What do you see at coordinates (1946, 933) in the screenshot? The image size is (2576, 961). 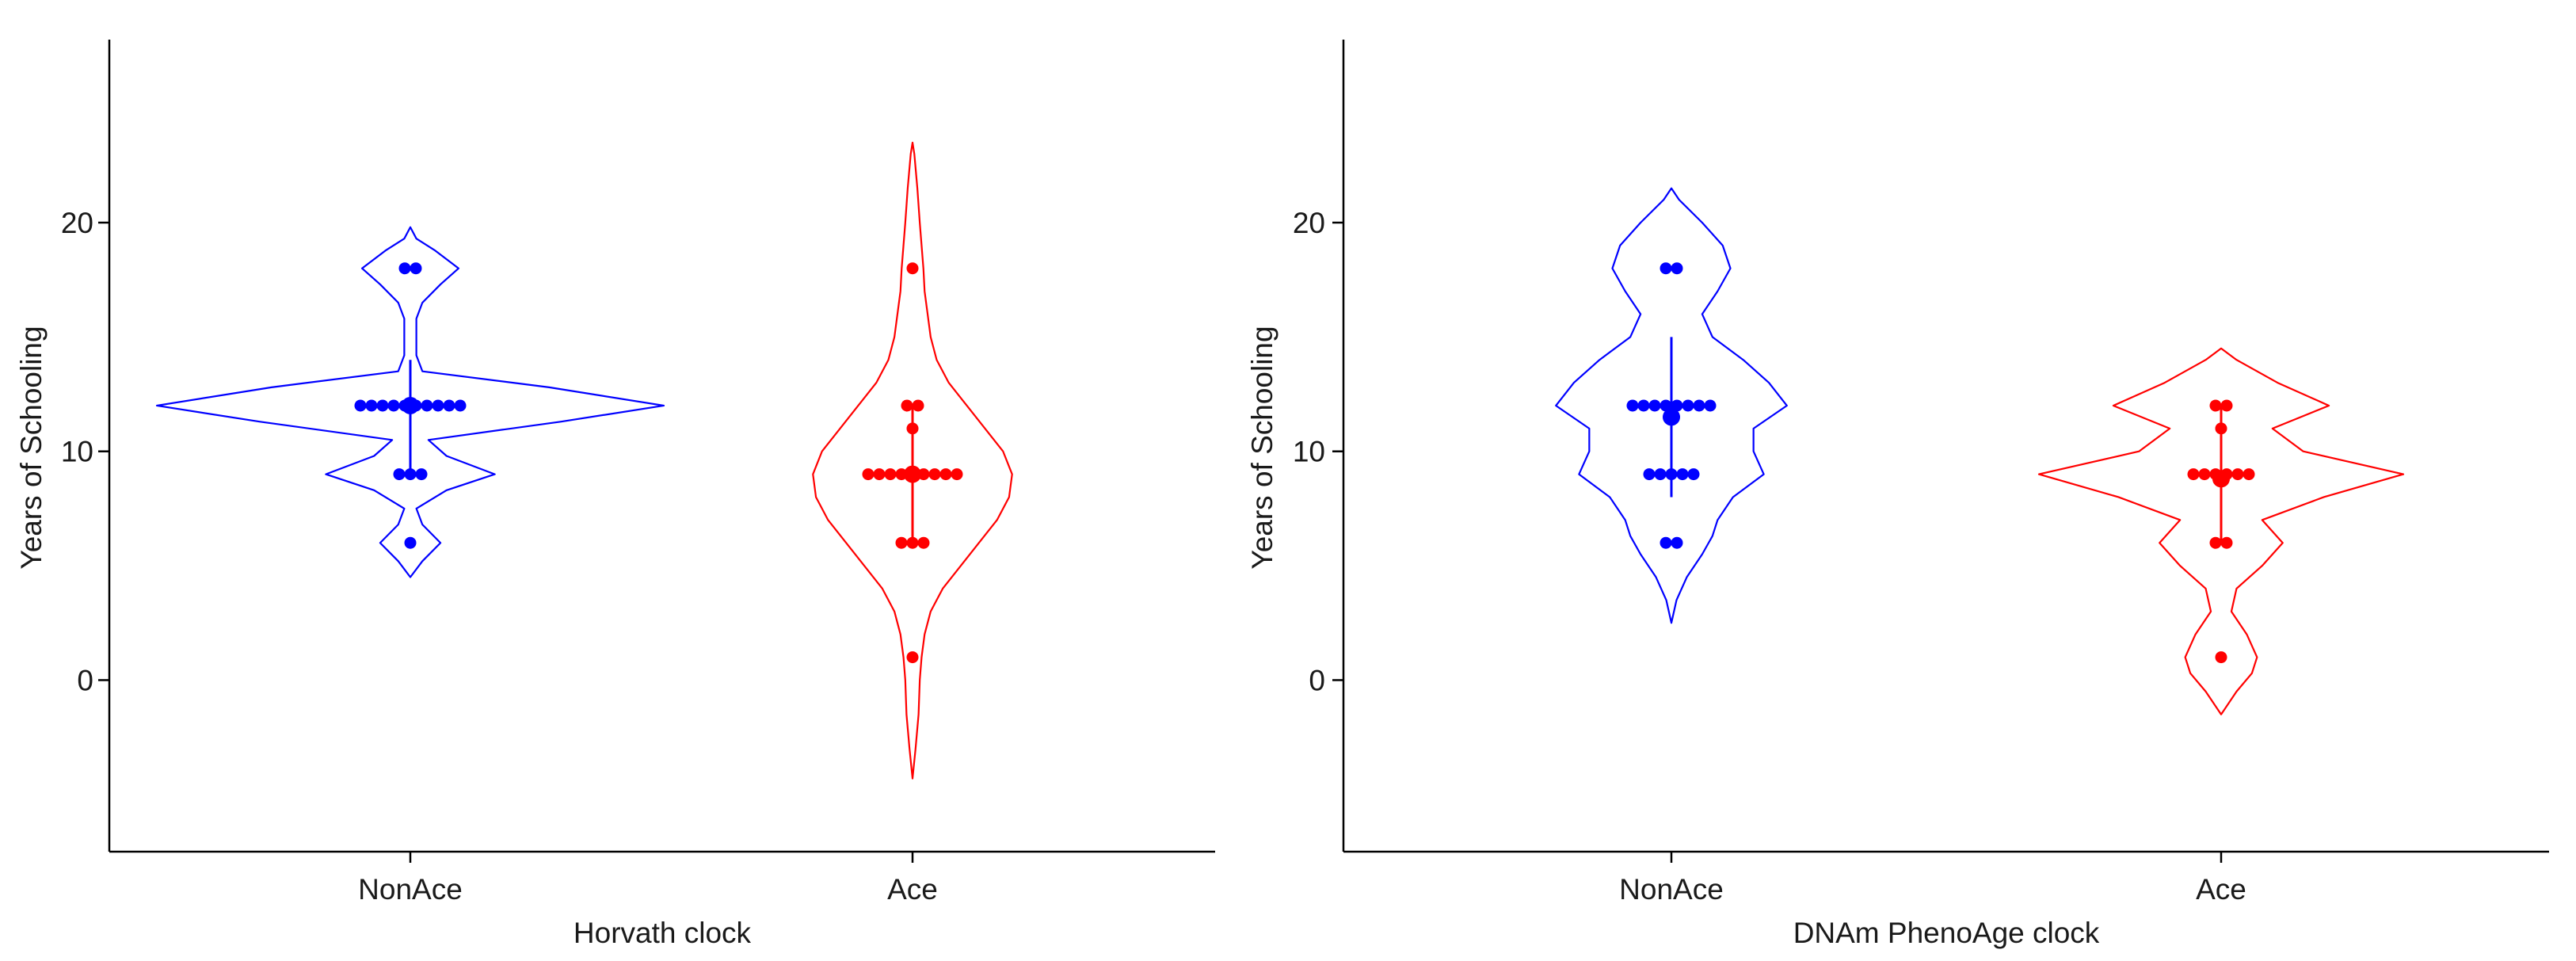 I see `x-axis-label: DNAm PhenoAge clock` at bounding box center [1946, 933].